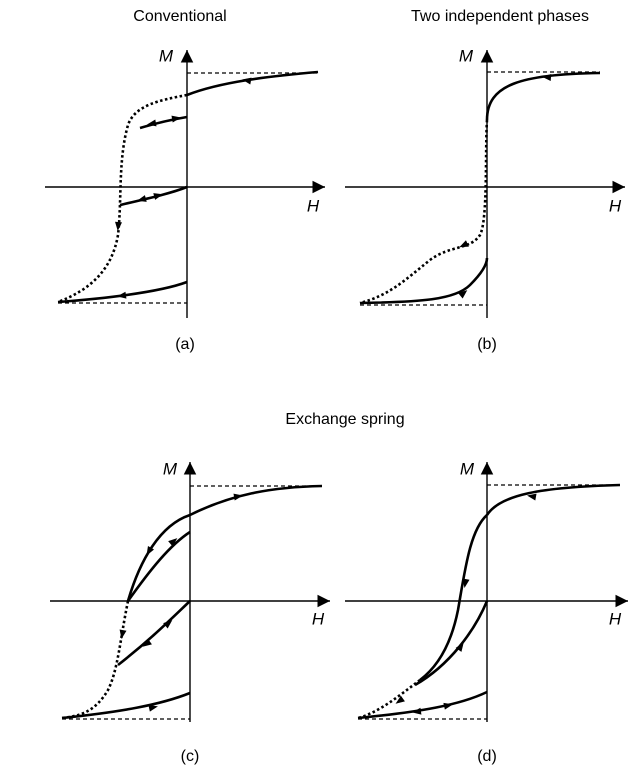  I want to click on group-title: Exchange spring, so click(344, 419).